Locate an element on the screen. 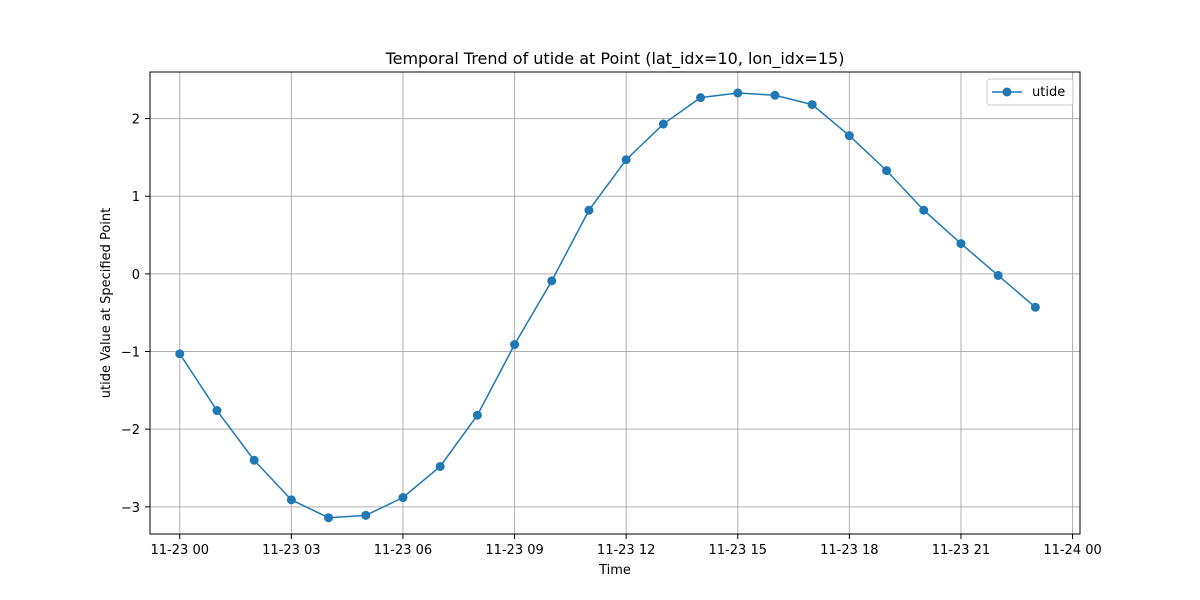  legend-marker is located at coordinates (1007, 92).